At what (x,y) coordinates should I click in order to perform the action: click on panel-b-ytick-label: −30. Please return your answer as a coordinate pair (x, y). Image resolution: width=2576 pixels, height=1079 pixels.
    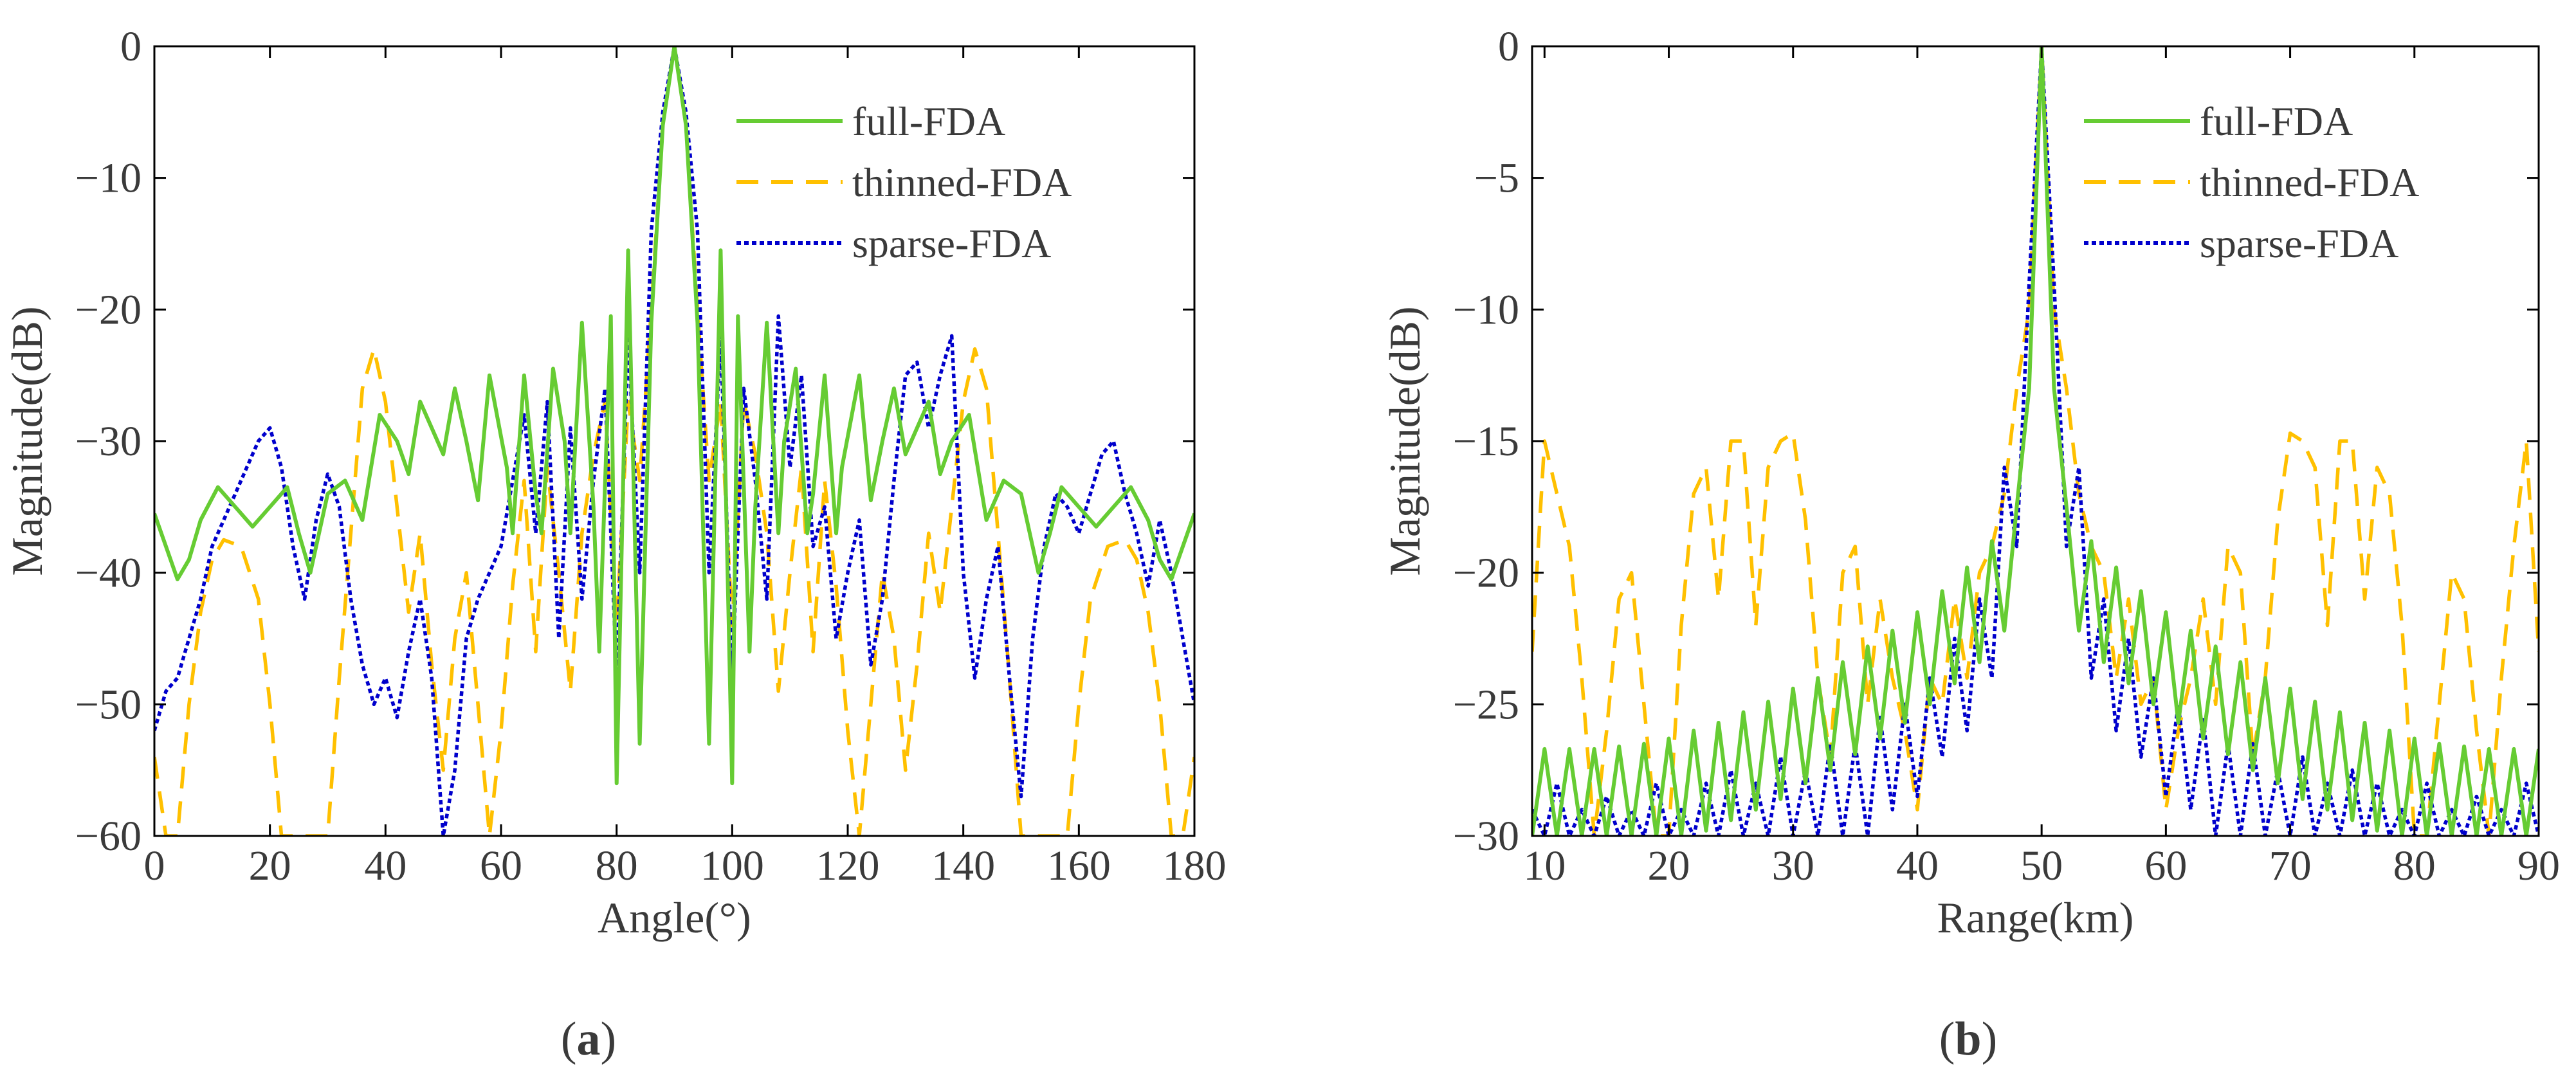
    Looking at the image, I should click on (1486, 836).